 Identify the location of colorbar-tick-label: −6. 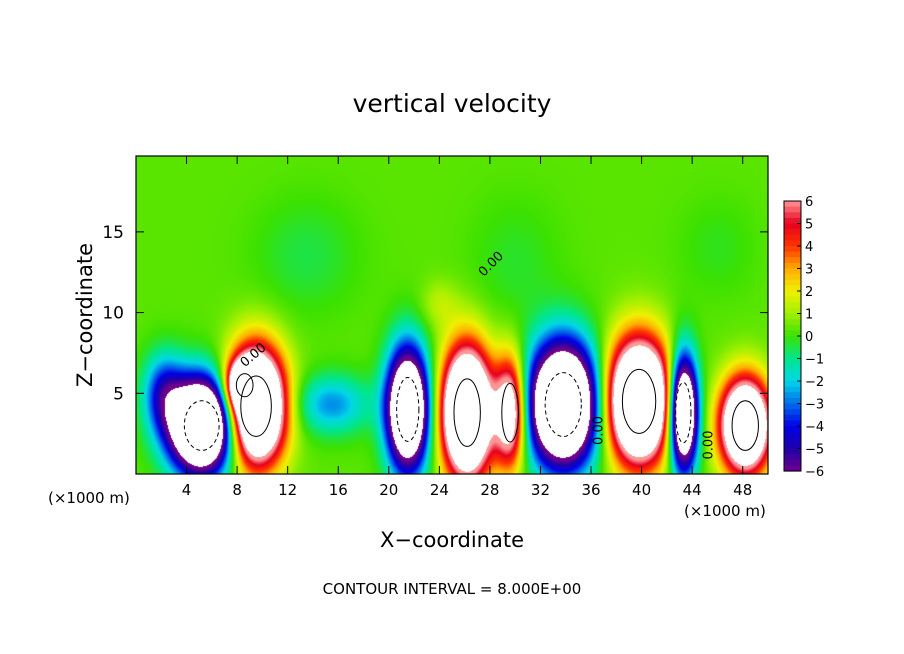
(814, 472).